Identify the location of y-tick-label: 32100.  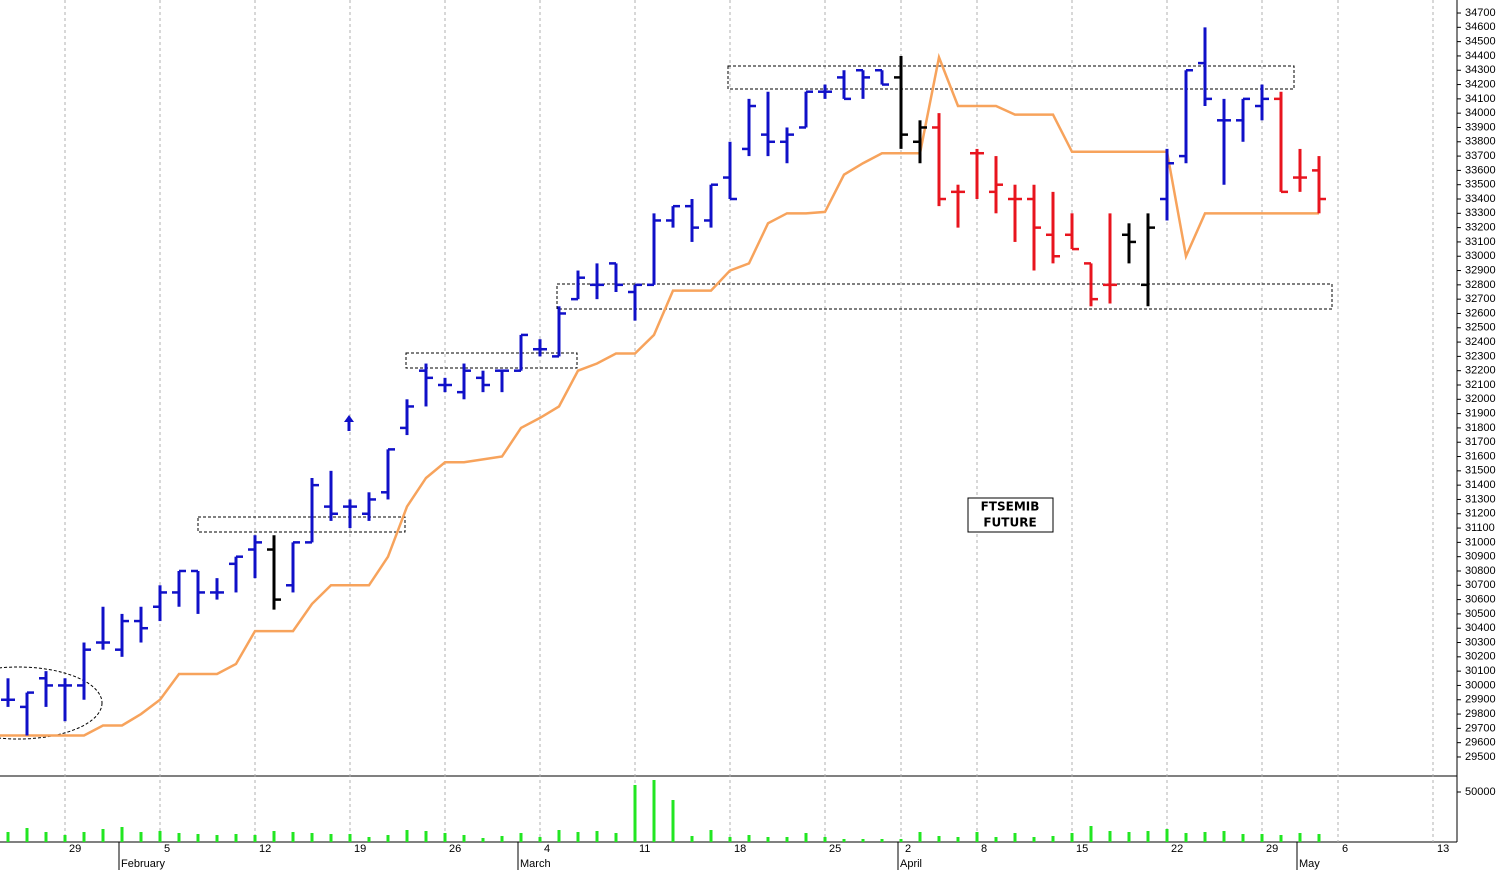
(1480, 385).